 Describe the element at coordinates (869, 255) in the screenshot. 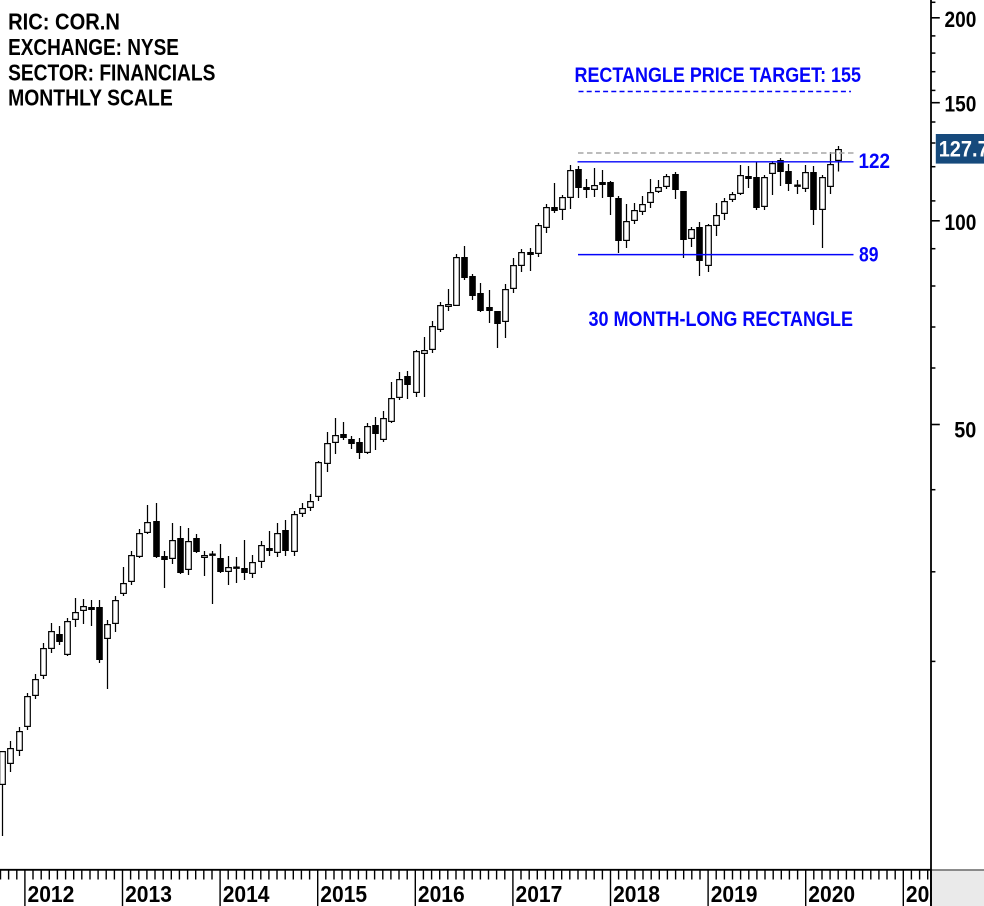

I see `svg-text: 89` at that location.